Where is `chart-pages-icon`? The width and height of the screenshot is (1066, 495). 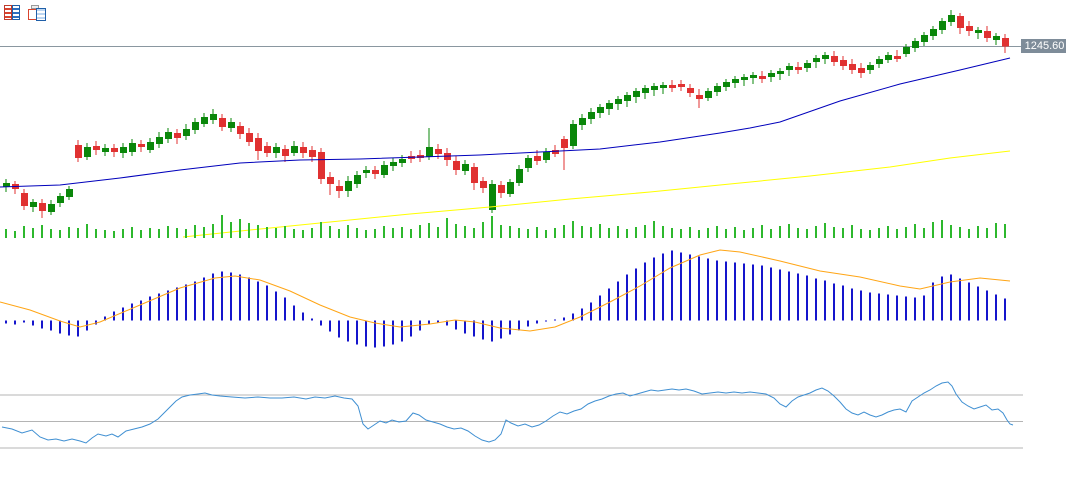
chart-pages-icon is located at coordinates (38, 13).